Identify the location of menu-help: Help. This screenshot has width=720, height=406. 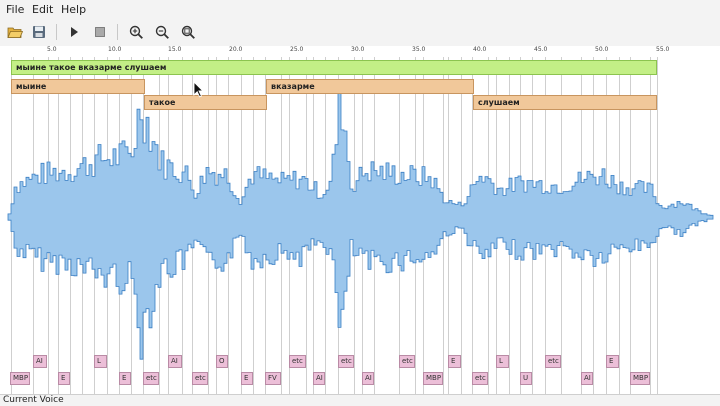
(74, 9).